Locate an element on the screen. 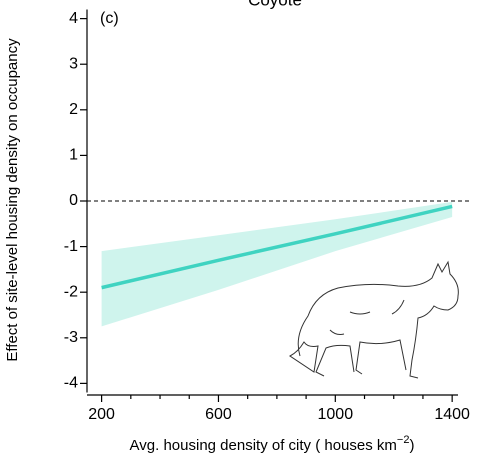 The height and width of the screenshot is (460, 477). y-tick-label: -1 is located at coordinates (71, 246).